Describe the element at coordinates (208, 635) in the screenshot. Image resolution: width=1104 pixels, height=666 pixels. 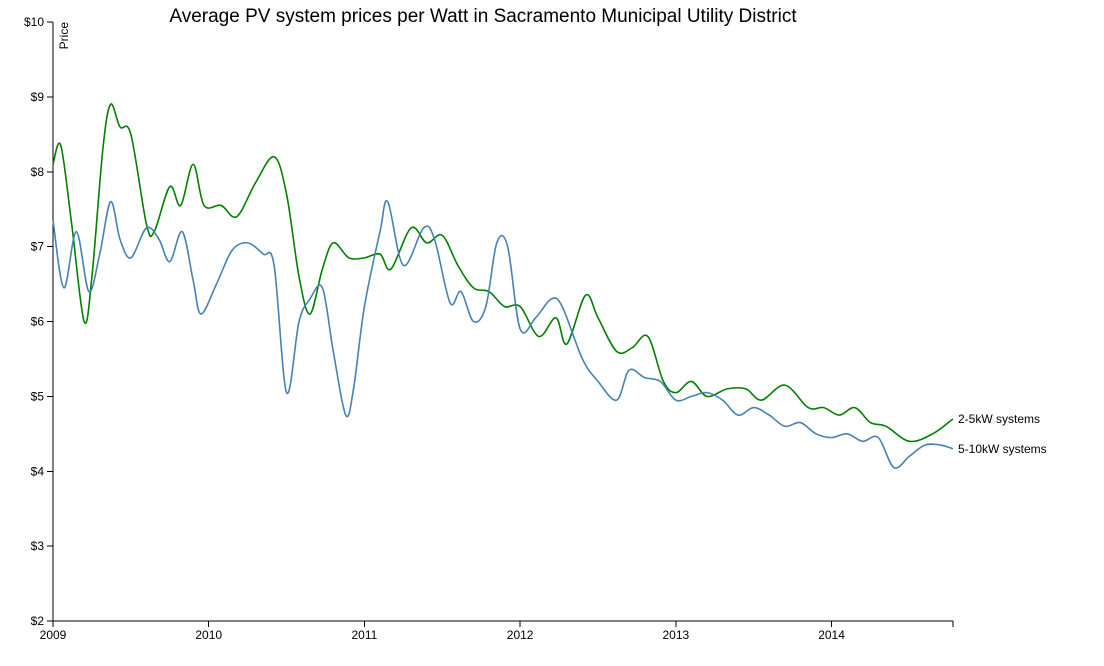
I see `x-tick-label: 2010` at that location.